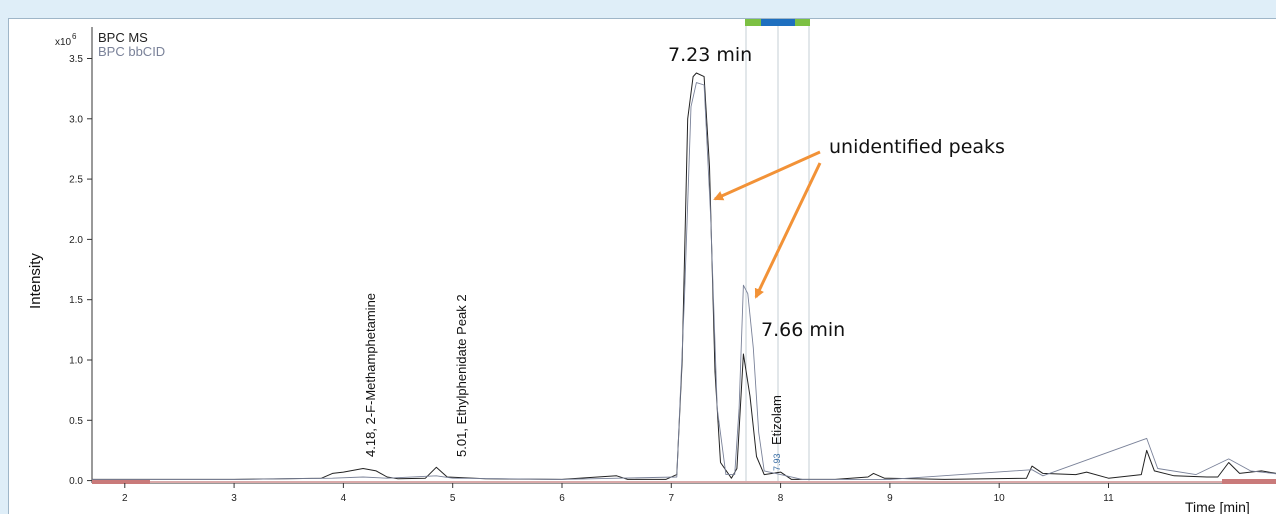 Image resolution: width=1276 pixels, height=514 pixels. I want to click on y-tick-label-1.0: 1.0, so click(76, 360).